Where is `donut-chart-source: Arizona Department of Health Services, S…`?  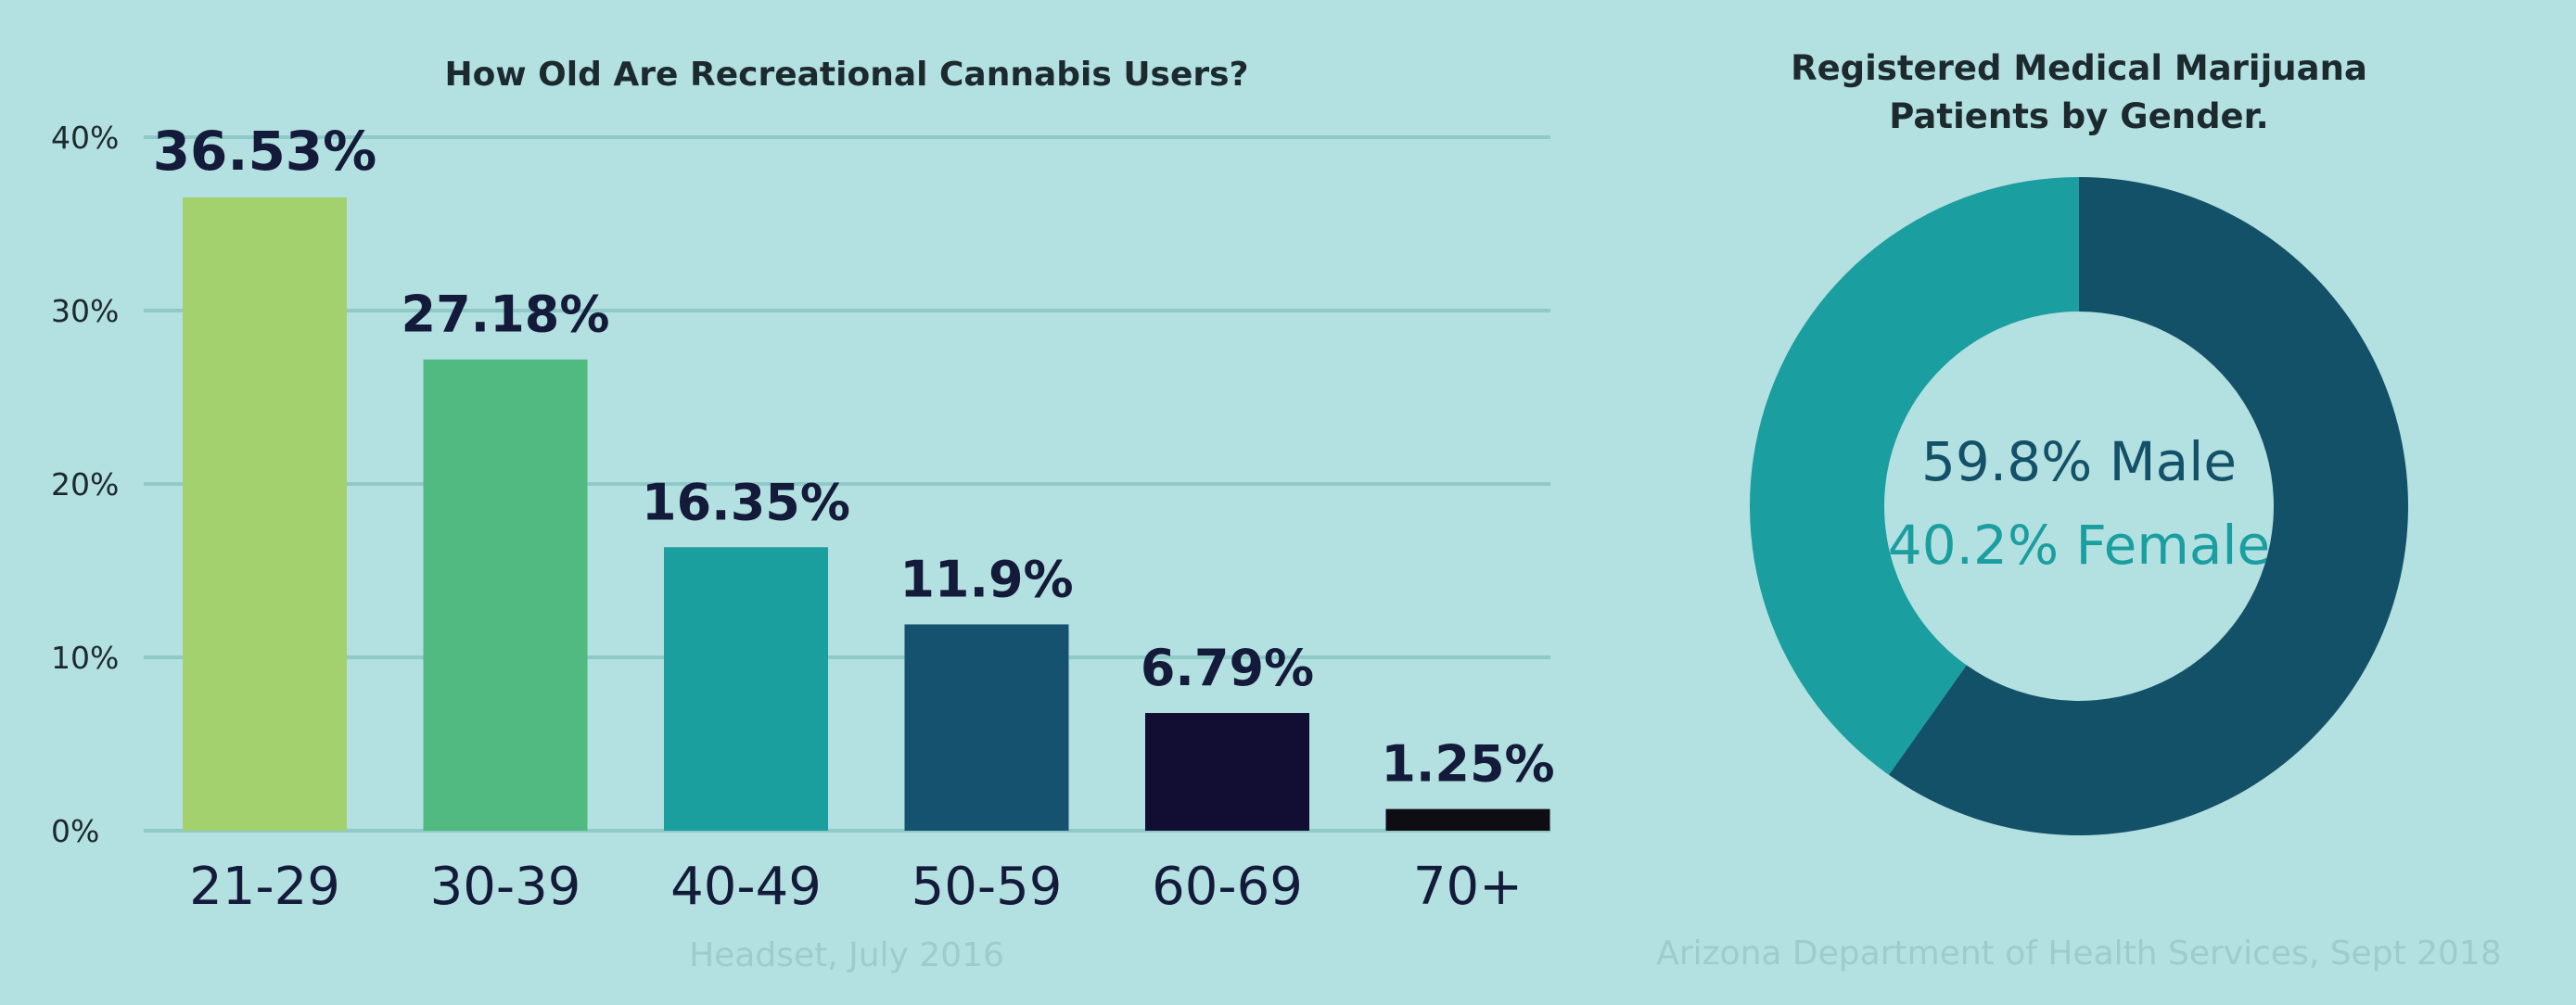
donut-chart-source: Arizona Department of Health Services, S… is located at coordinates (2078, 954).